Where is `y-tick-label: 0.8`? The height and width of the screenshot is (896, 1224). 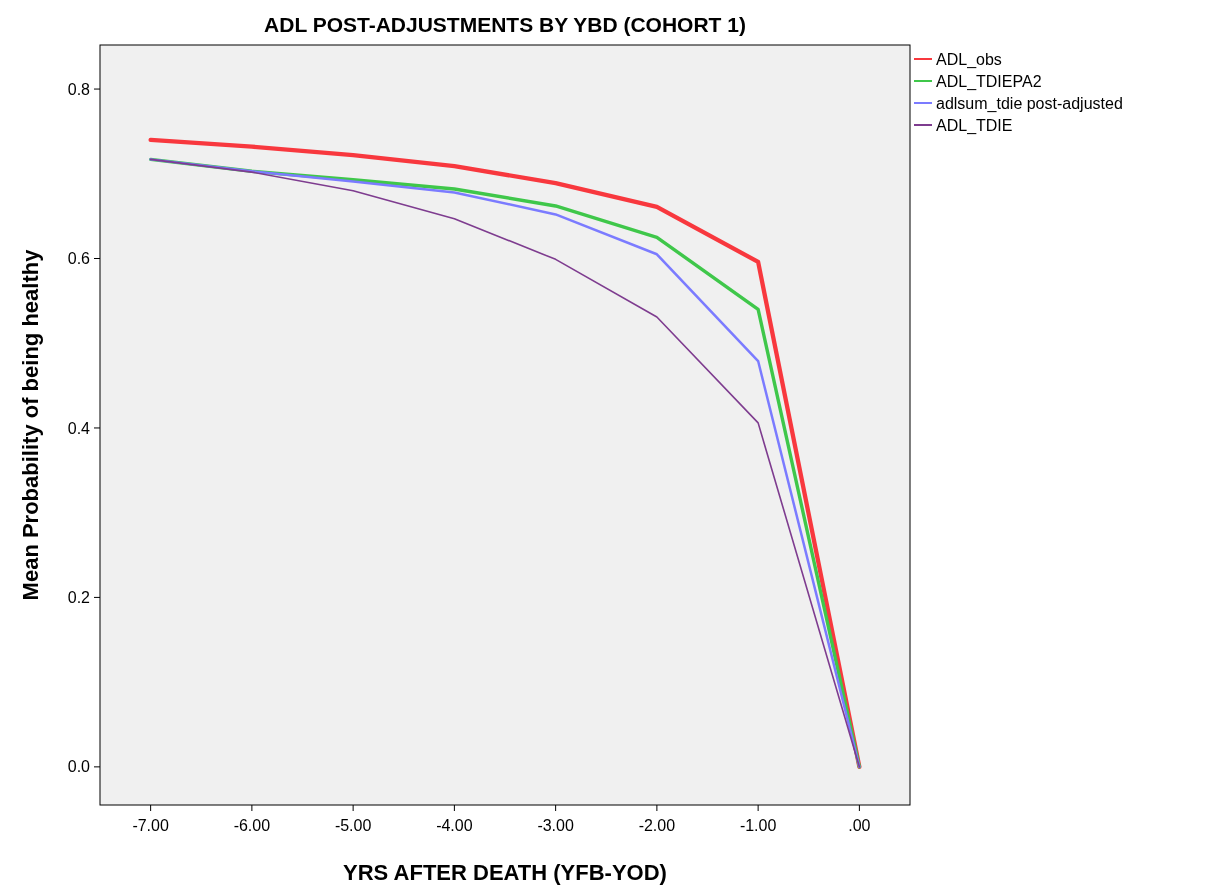 y-tick-label: 0.8 is located at coordinates (79, 89).